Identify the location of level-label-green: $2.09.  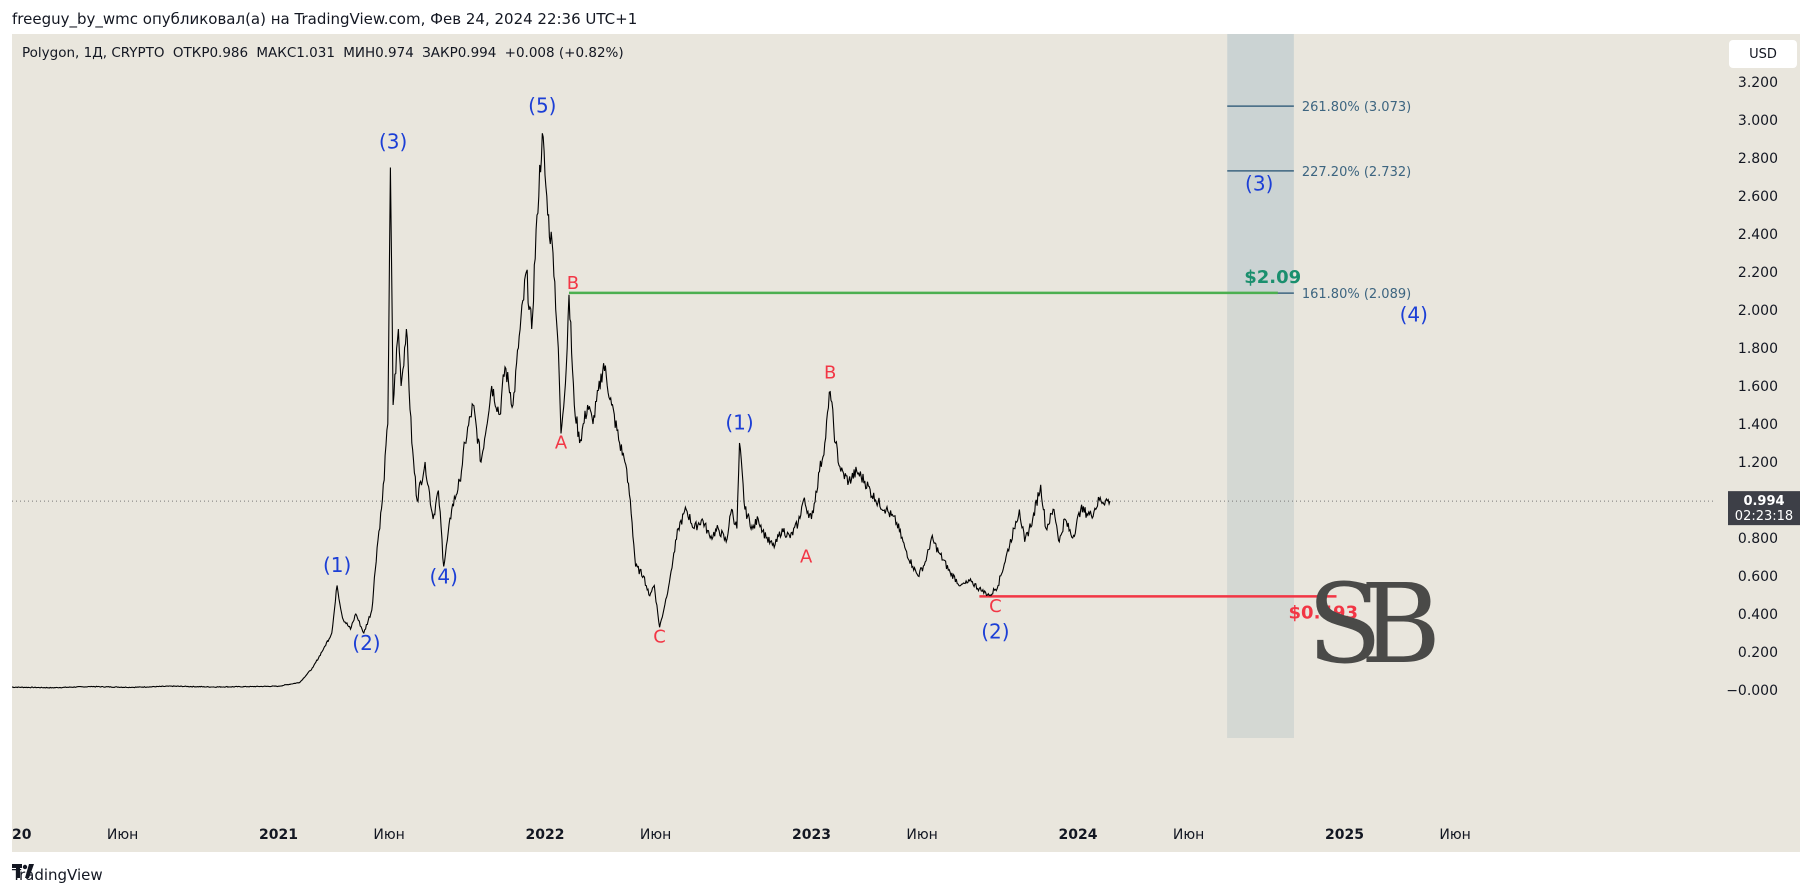
(1272, 277).